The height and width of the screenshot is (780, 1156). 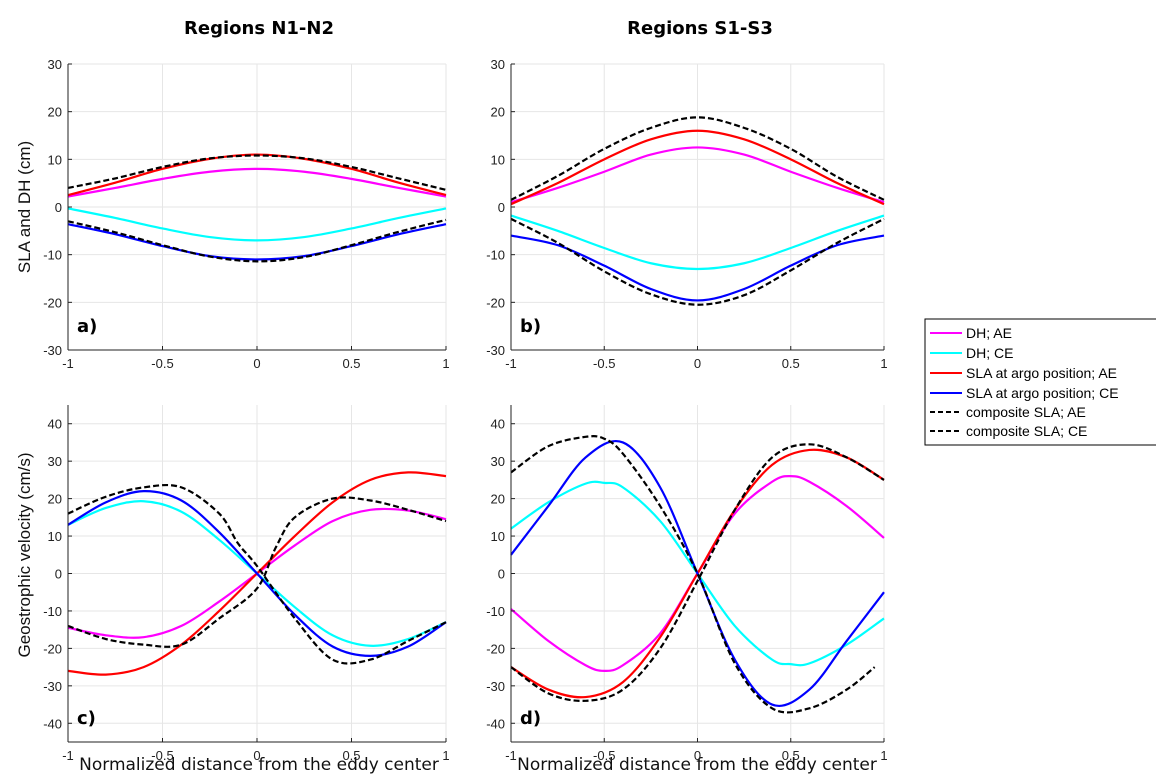 What do you see at coordinates (1026, 412) in the screenshot?
I see `legend-label: composite SLA; AE` at bounding box center [1026, 412].